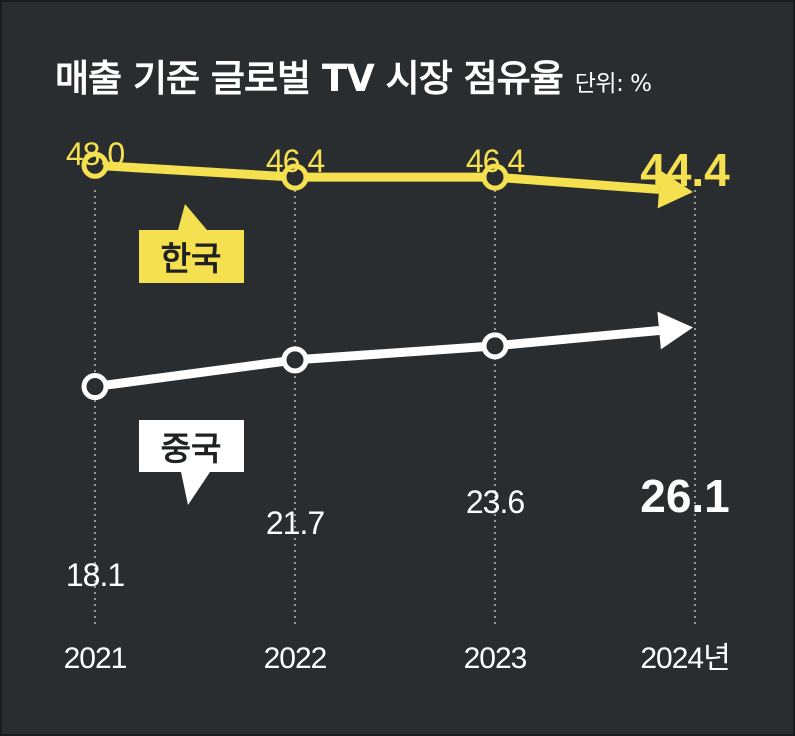  What do you see at coordinates (295, 161) in the screenshot?
I see `korea-value-label-1: 46.4` at bounding box center [295, 161].